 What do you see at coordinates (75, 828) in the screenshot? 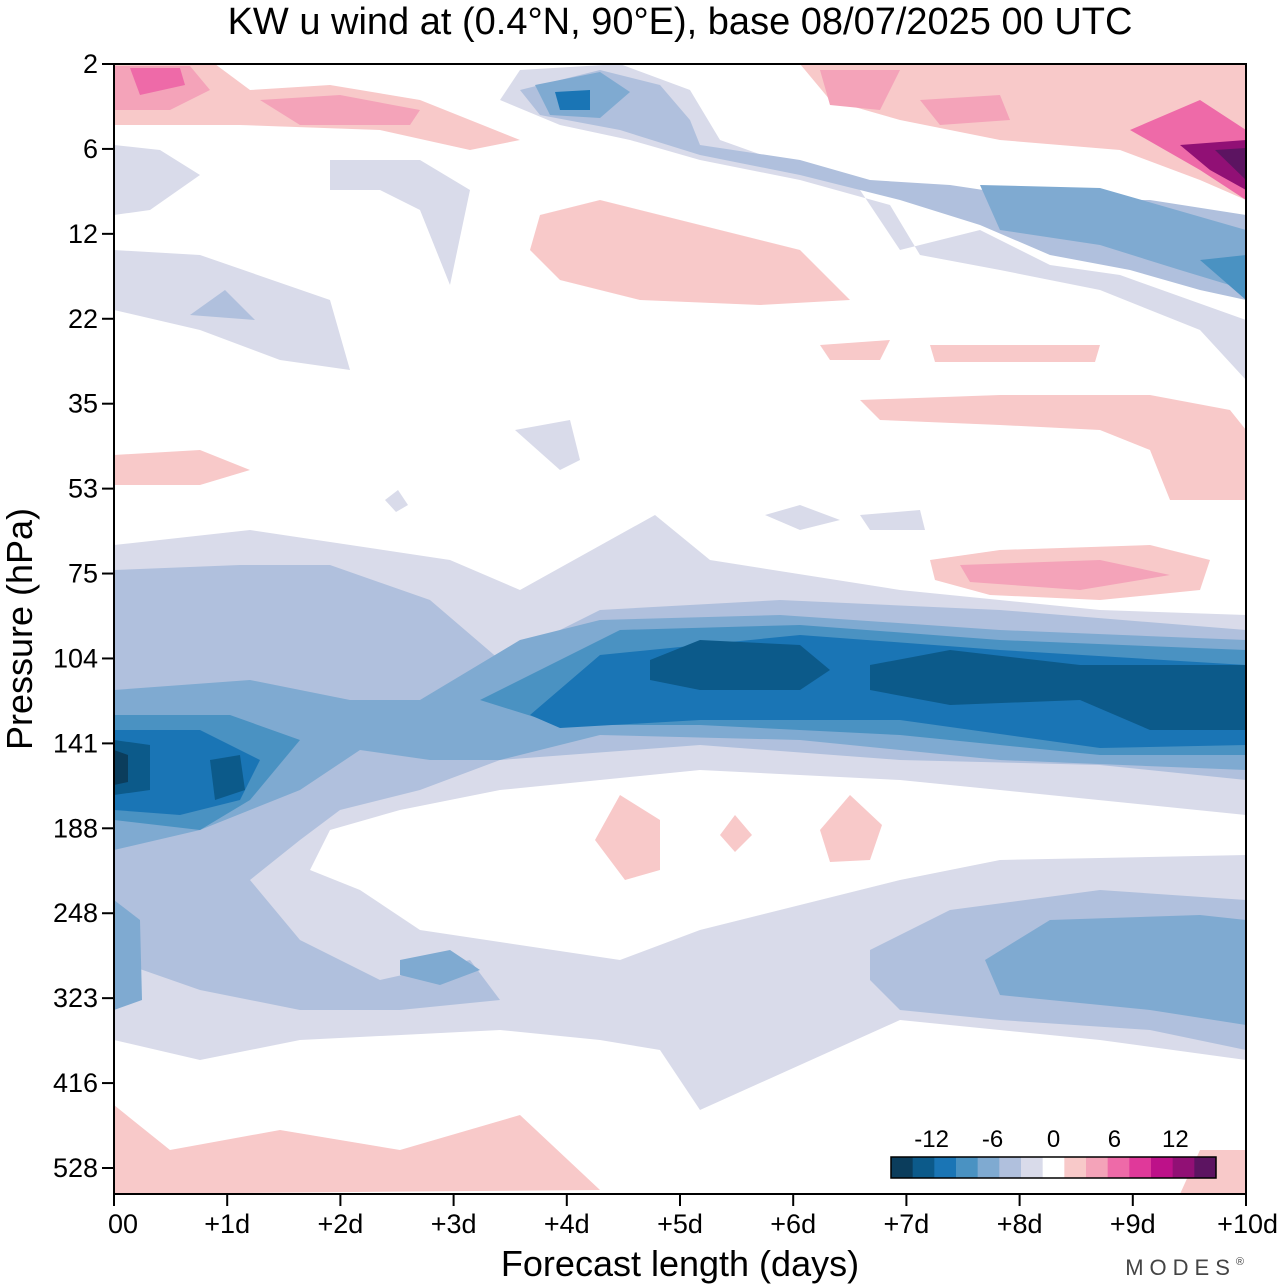
I see `y-tick-label: 188` at bounding box center [75, 828].